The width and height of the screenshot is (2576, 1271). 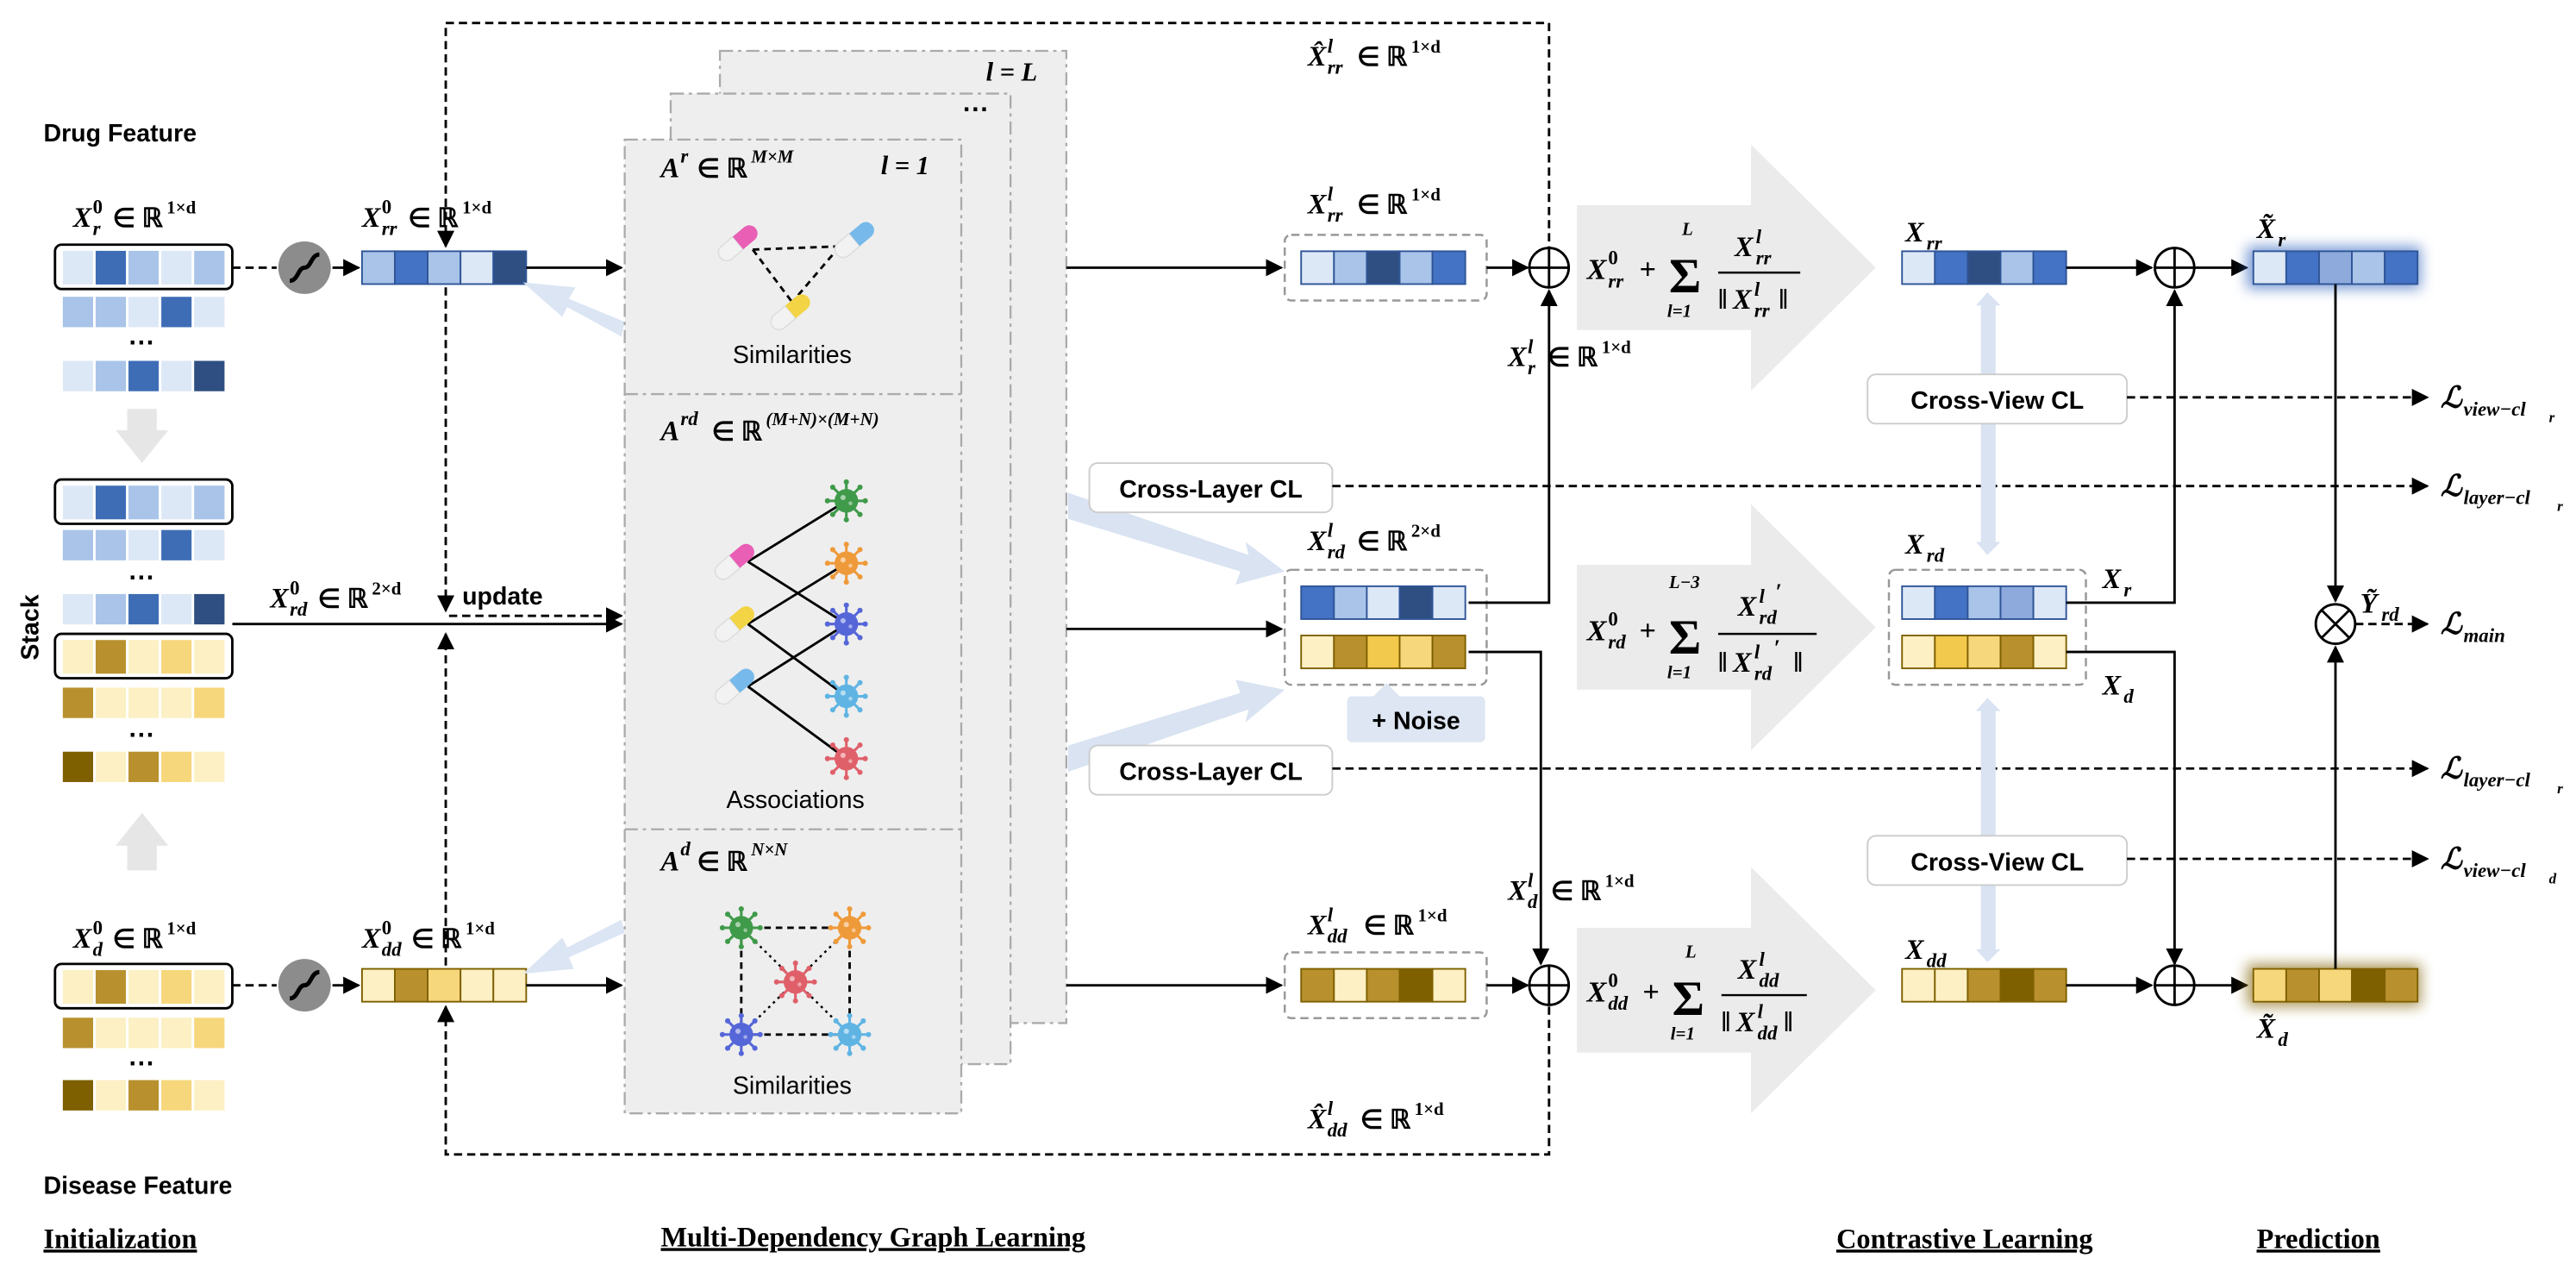 I want to click on svg-text: + Noise, so click(x=1416, y=722).